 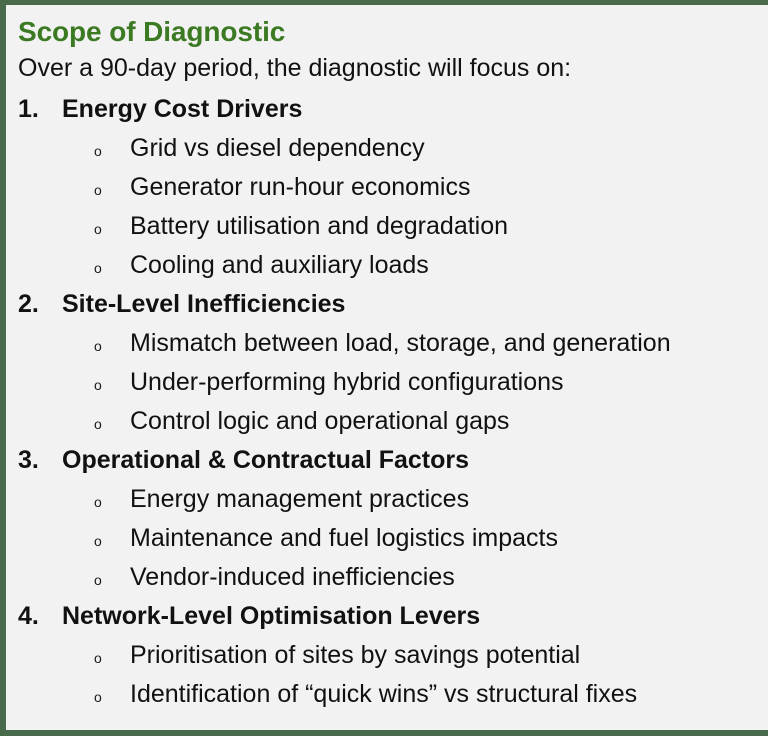 I want to click on list-item: o Control logic and operational gaps, so click(x=391, y=421).